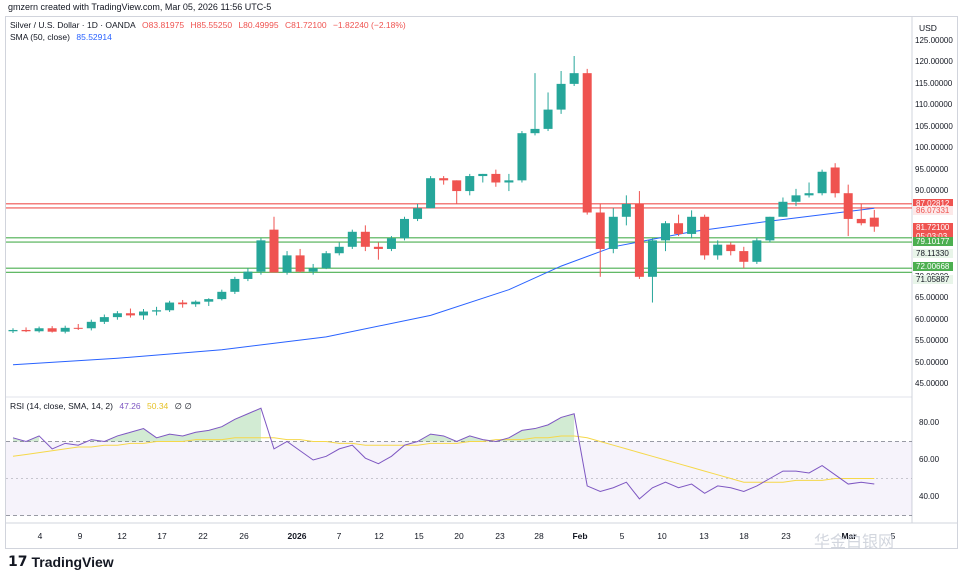 This screenshot has width=964, height=582. I want to click on time-tick-label: 9, so click(80, 536).